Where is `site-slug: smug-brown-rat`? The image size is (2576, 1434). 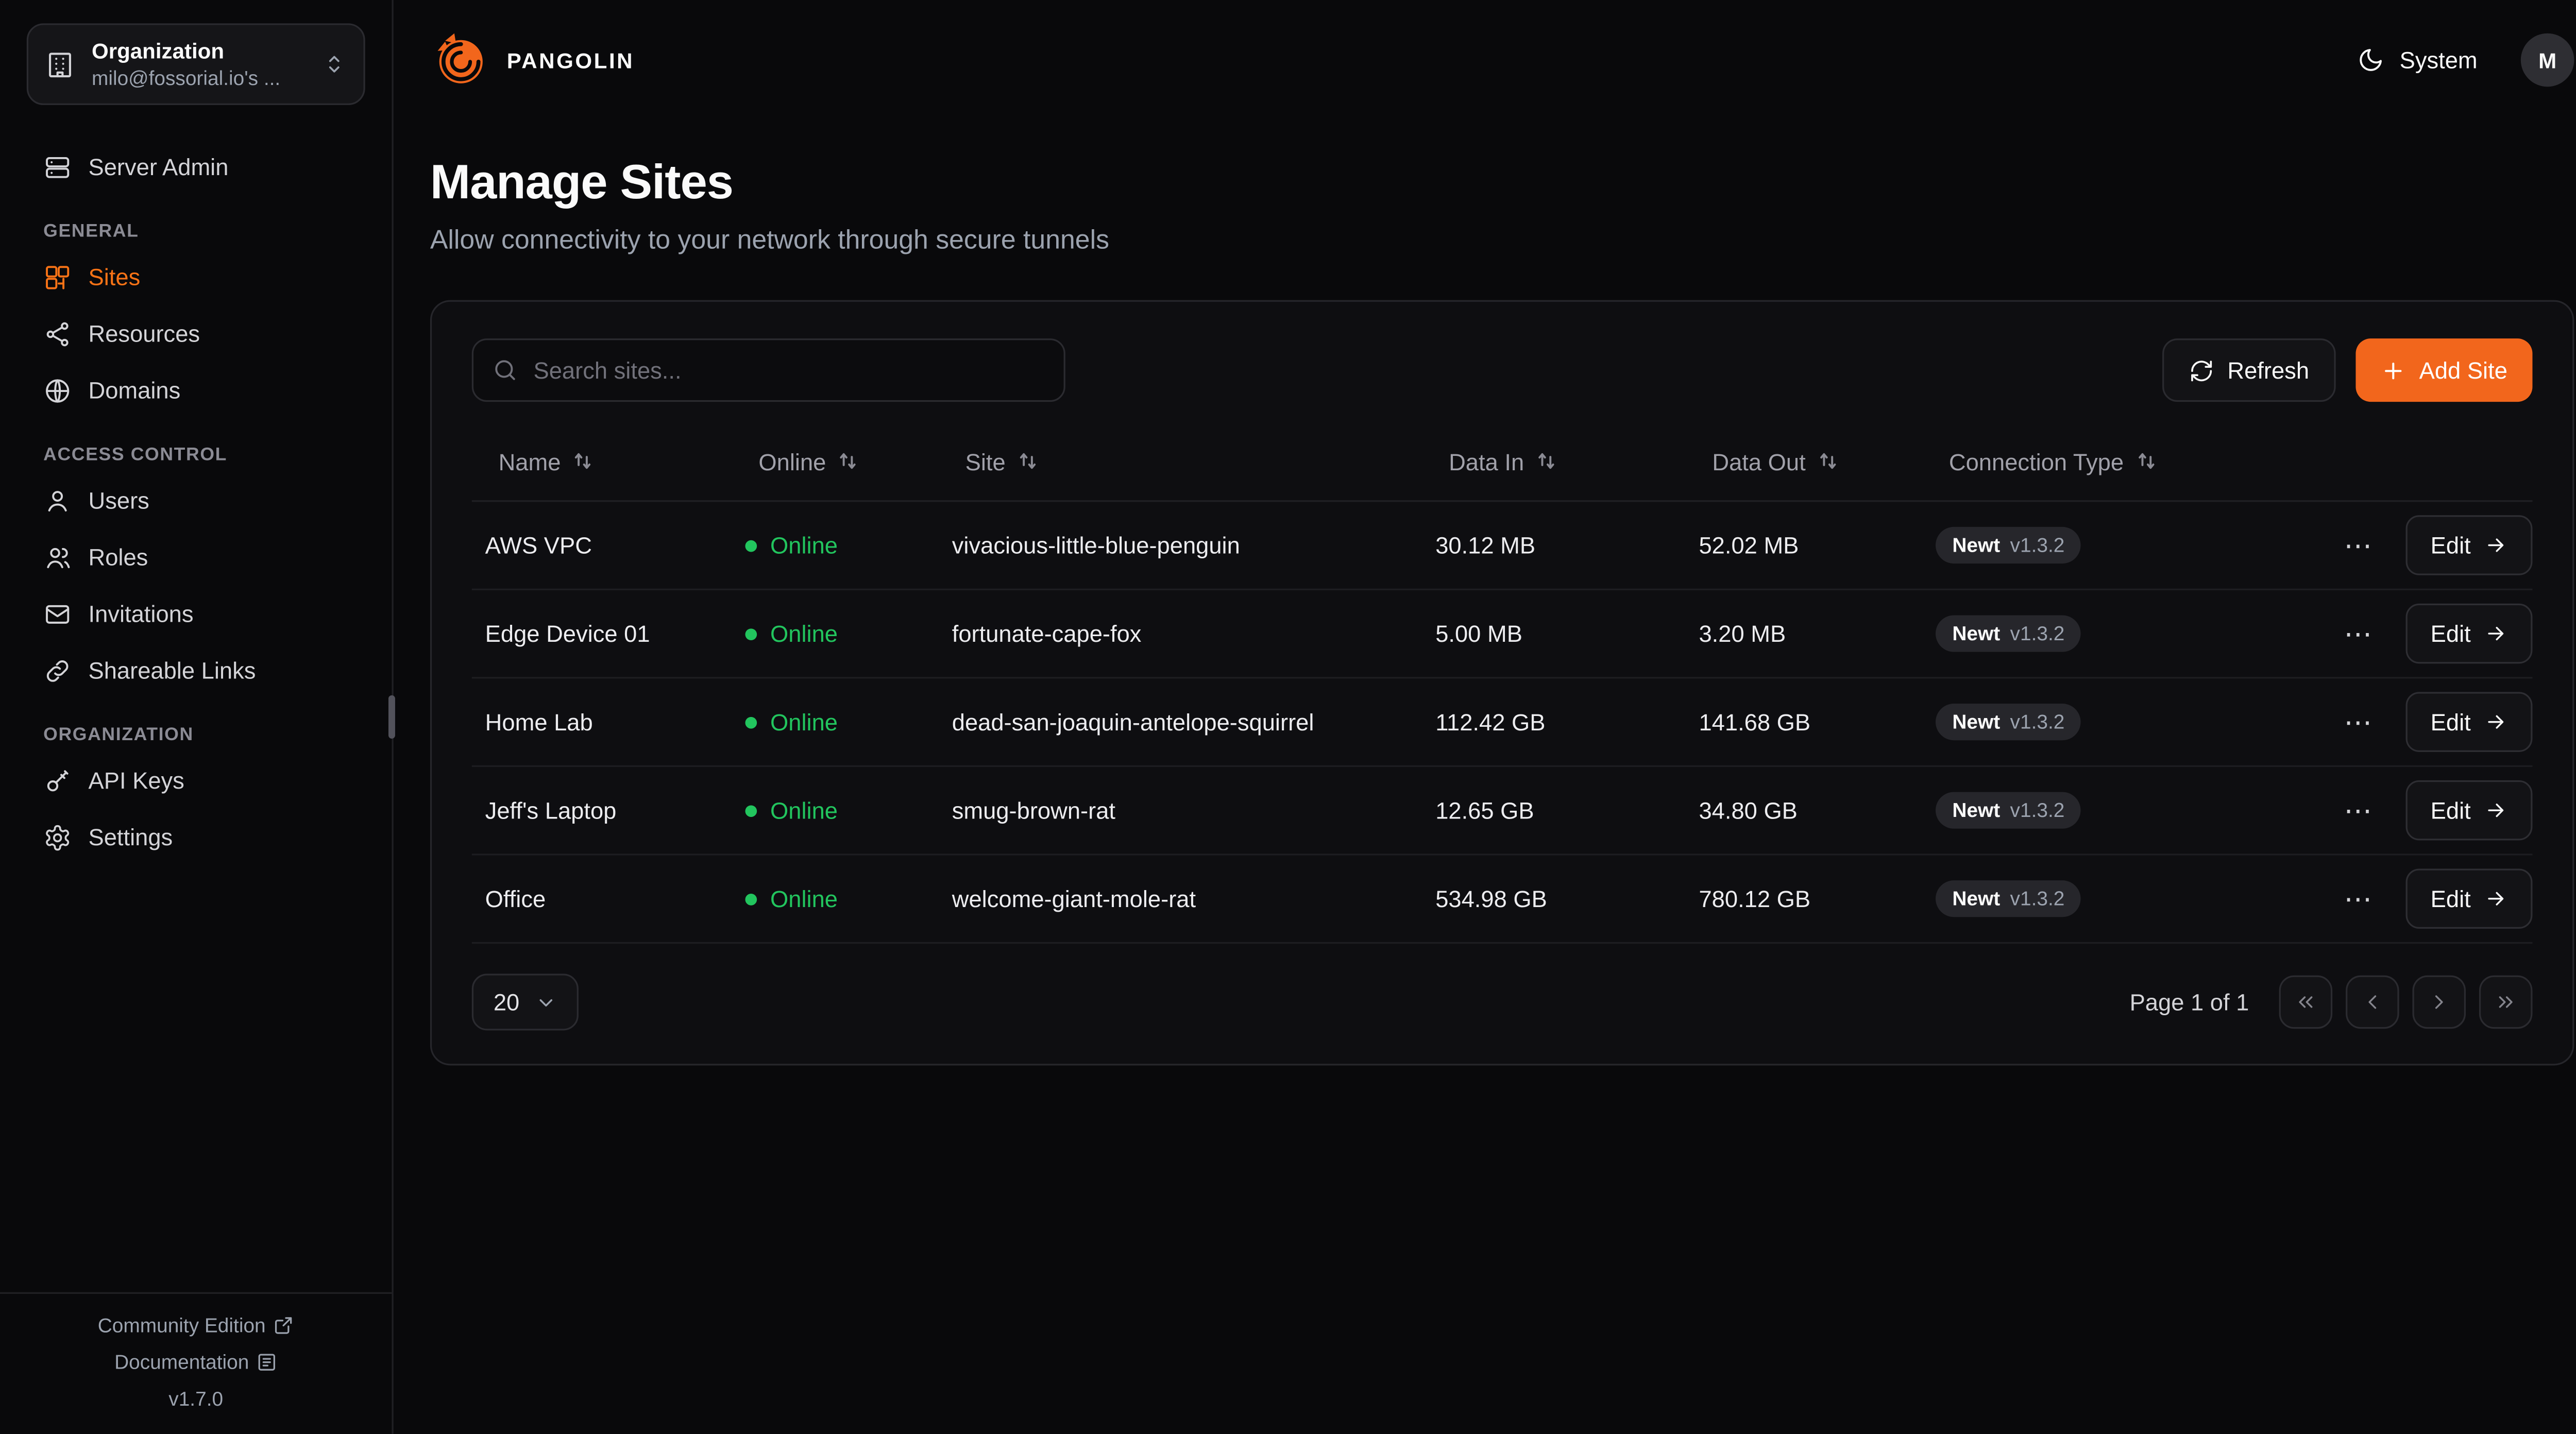
site-slug: smug-brown-rat is located at coordinates (1033, 810).